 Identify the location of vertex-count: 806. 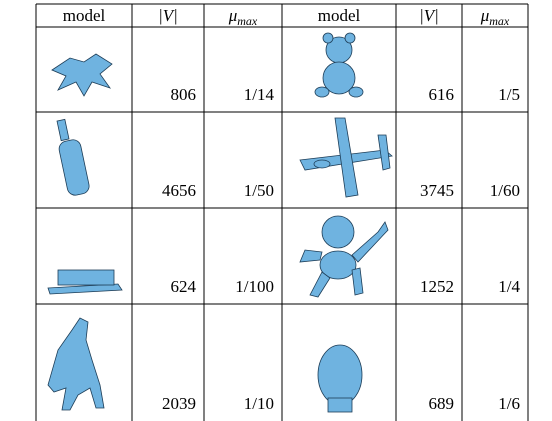
(184, 94).